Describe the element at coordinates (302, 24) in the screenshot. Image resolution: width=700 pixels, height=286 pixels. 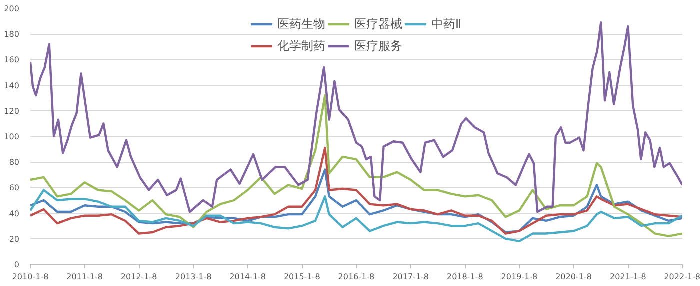
I see `legend-label: 医药生物` at that location.